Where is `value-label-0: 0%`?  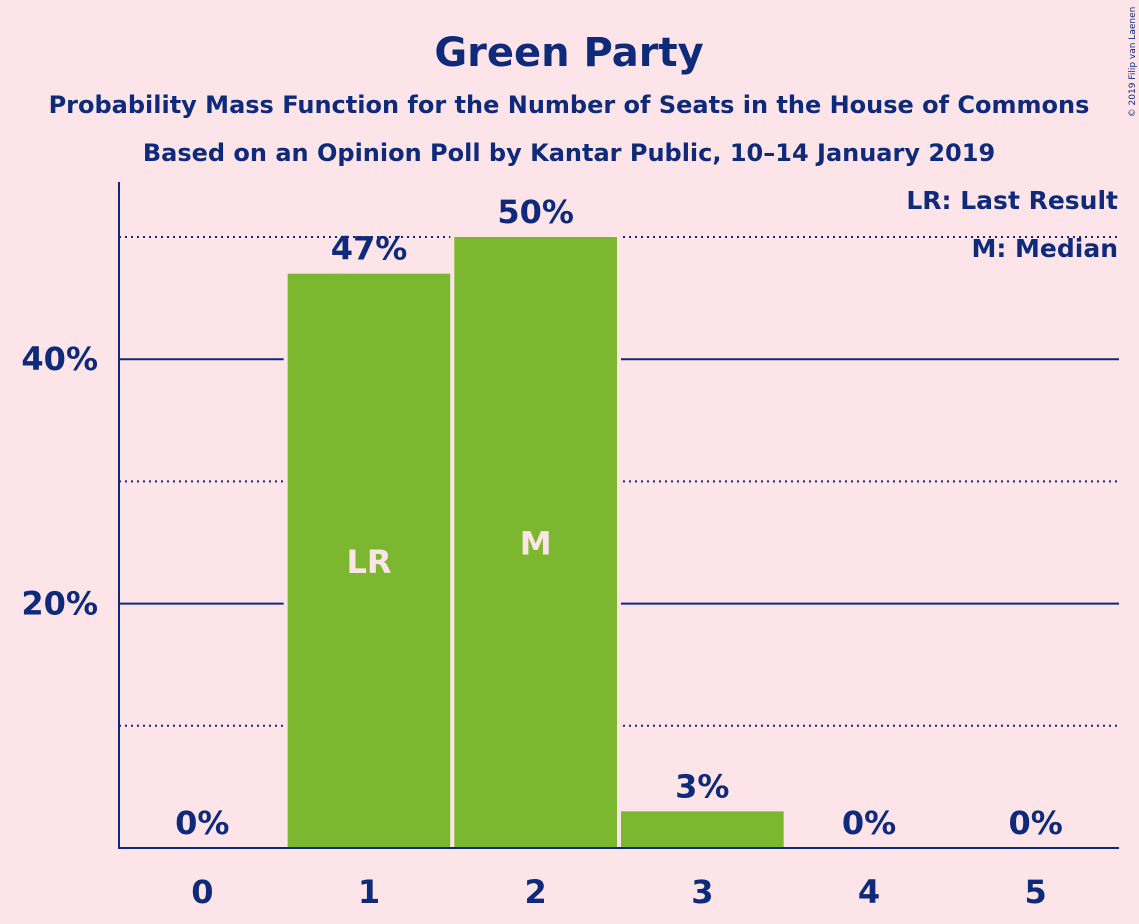 value-label-0: 0% is located at coordinates (202, 823).